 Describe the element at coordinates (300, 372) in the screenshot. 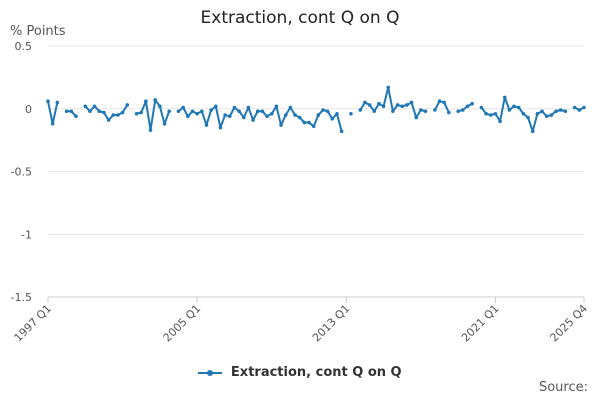

I see `legend: Extraction, cont Q on Q` at that location.